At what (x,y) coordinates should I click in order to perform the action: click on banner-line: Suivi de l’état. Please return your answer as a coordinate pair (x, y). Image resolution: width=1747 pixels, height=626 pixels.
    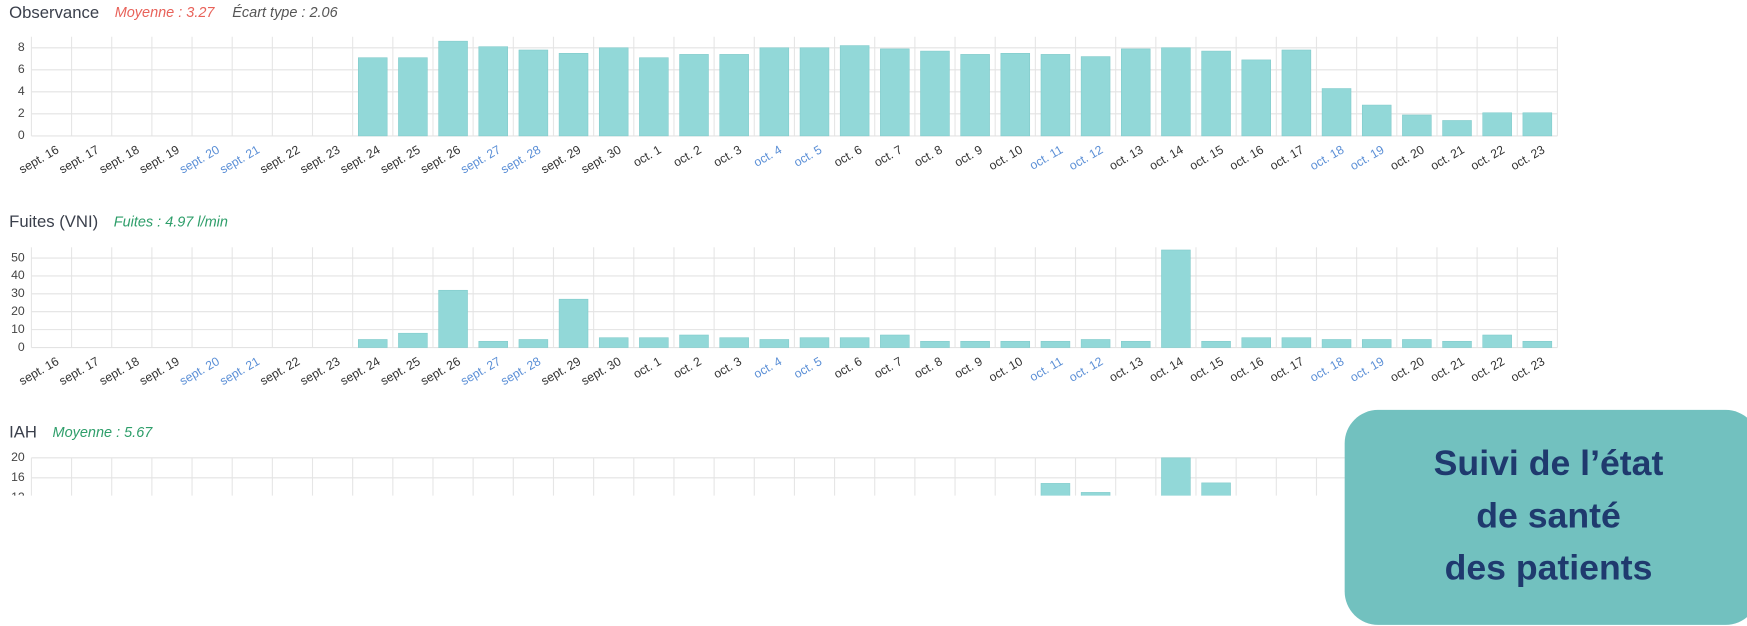
    Looking at the image, I should click on (1549, 463).